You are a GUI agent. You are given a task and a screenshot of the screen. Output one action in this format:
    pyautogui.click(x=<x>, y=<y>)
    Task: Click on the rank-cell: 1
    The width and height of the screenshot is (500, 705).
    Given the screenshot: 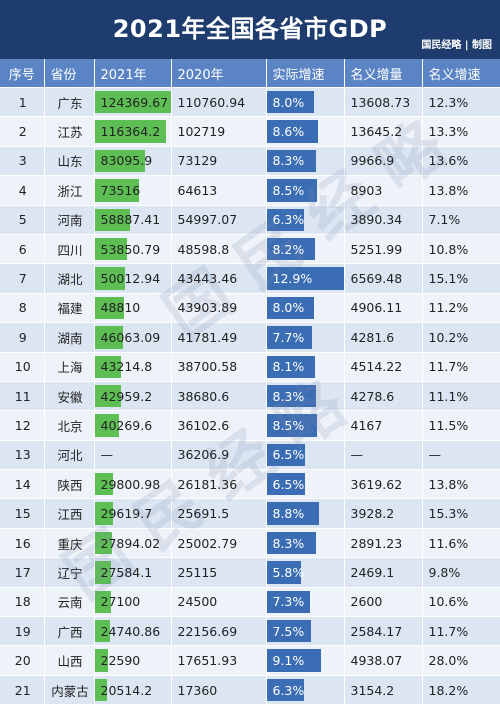 What is the action you would take?
    pyautogui.click(x=22, y=102)
    